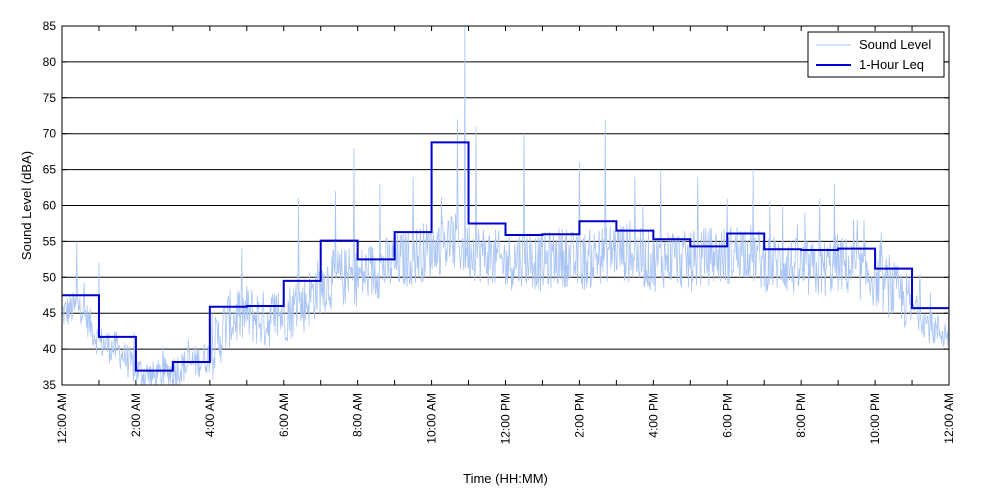 Image resolution: width=1000 pixels, height=500 pixels. I want to click on legend: Sound Level 1-Hour Leq, so click(876, 54).